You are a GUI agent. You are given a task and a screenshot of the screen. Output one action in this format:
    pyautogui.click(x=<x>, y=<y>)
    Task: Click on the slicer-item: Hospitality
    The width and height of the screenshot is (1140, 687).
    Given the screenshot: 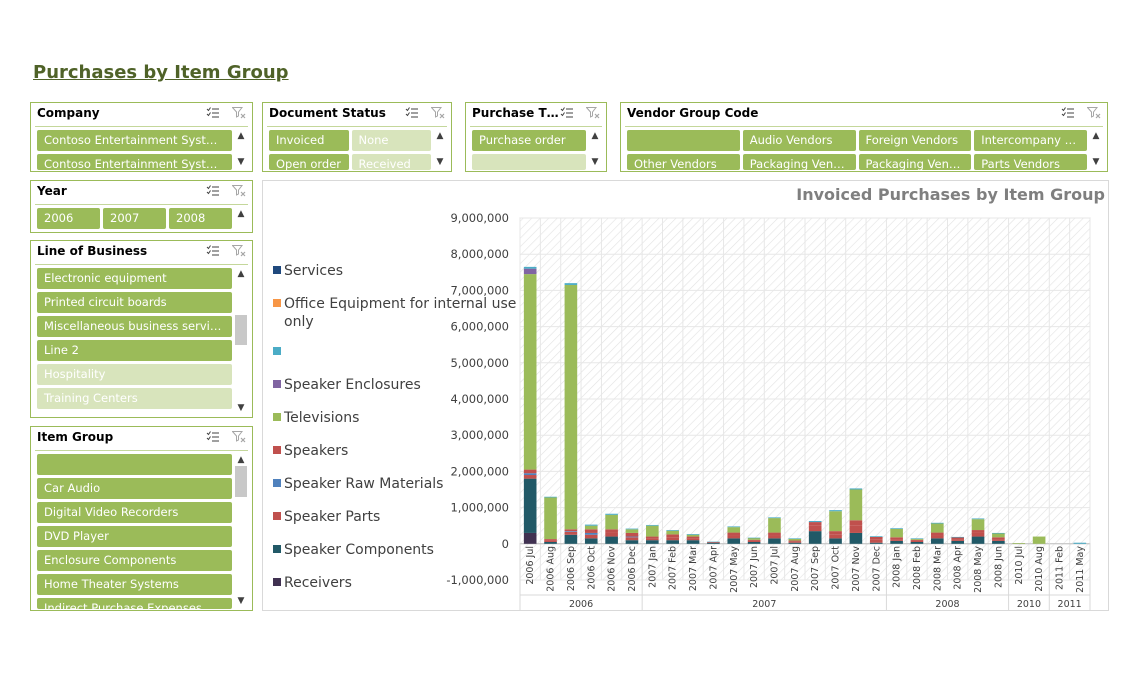 What is the action you would take?
    pyautogui.click(x=134, y=374)
    